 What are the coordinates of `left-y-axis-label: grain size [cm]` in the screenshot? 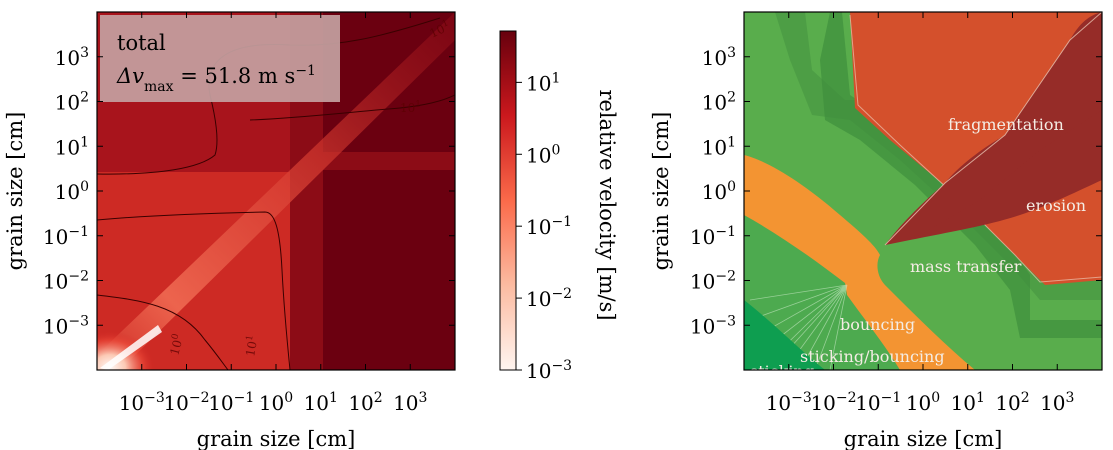 It's located at (15, 191).